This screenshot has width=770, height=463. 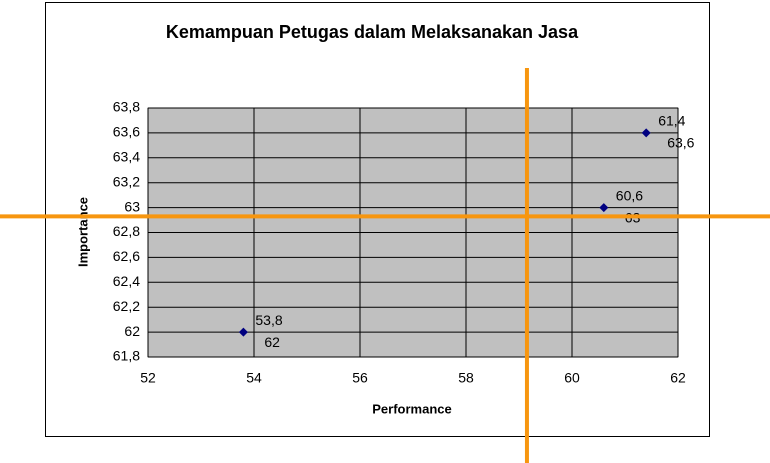 I want to click on data-label: 53,8, so click(x=268, y=320).